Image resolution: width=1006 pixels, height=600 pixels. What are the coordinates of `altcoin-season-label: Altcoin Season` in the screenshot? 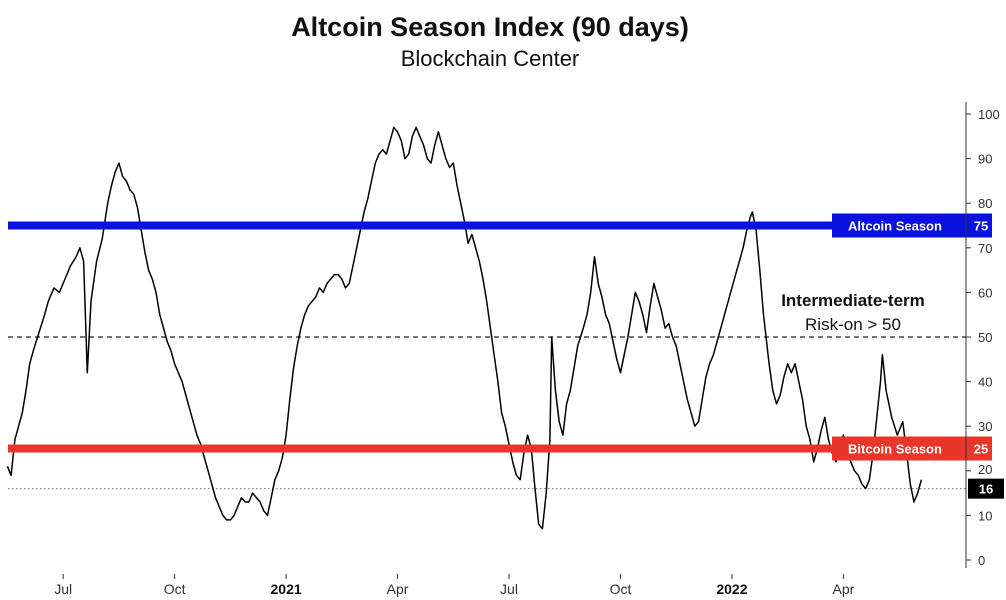 It's located at (895, 226).